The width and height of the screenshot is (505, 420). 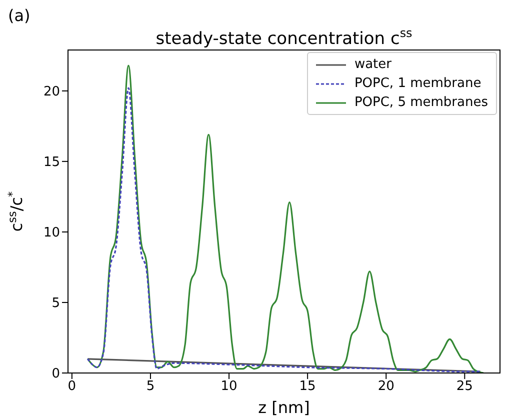 What do you see at coordinates (51, 92) in the screenshot?
I see `y-tick-label: 20` at bounding box center [51, 92].